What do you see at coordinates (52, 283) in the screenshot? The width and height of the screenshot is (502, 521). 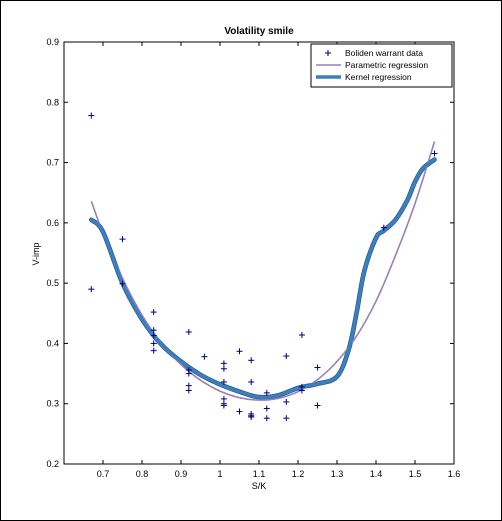 I see `y-tick-label: 0.5` at bounding box center [52, 283].